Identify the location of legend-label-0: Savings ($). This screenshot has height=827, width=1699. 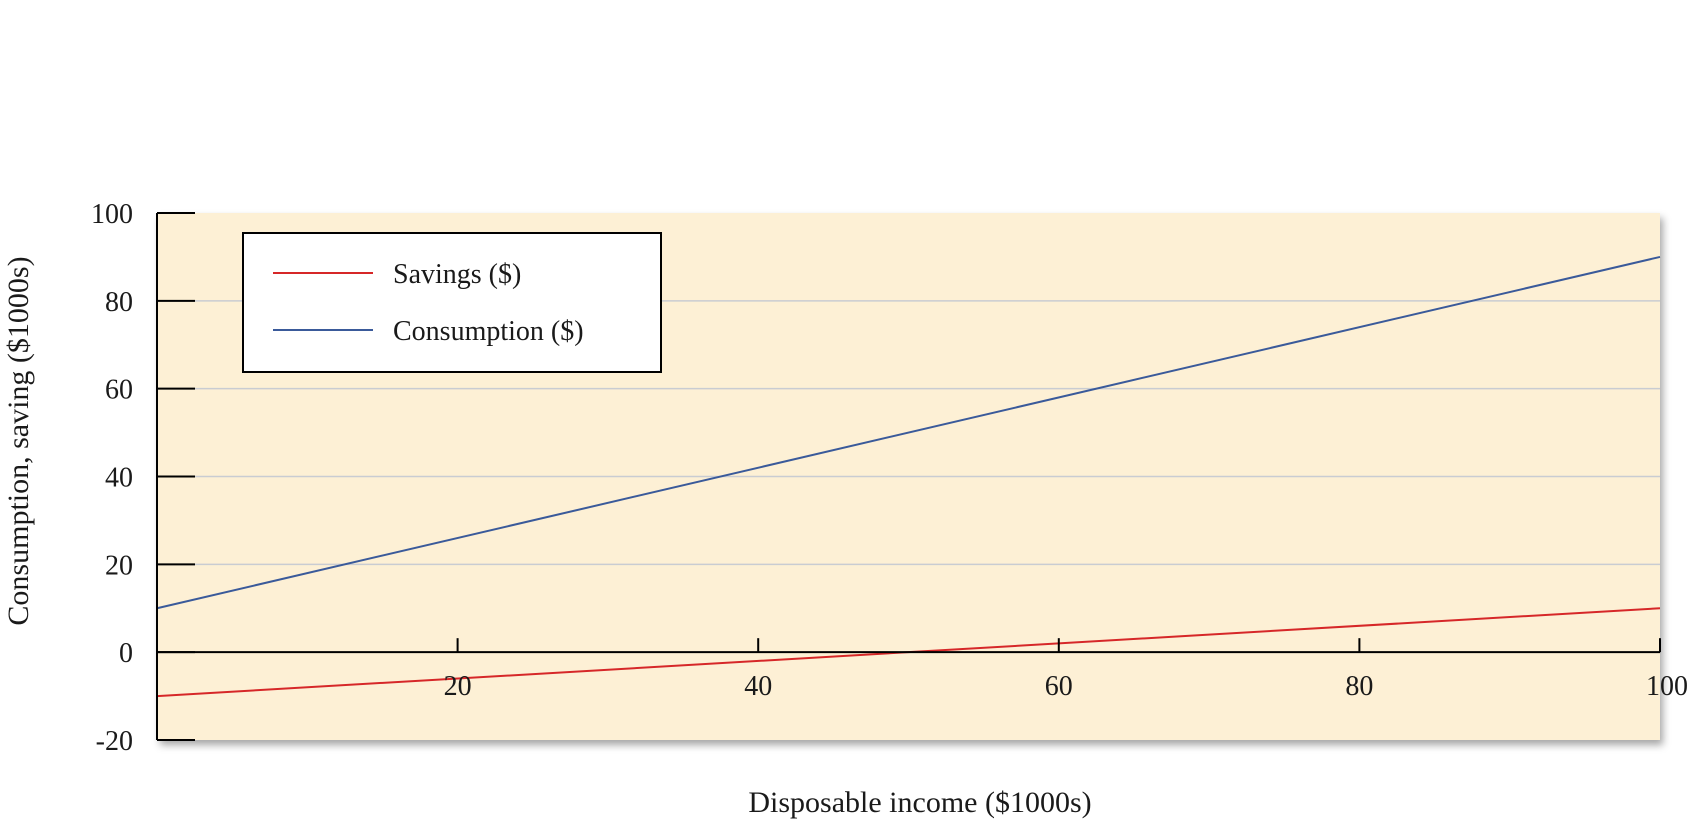
(457, 274).